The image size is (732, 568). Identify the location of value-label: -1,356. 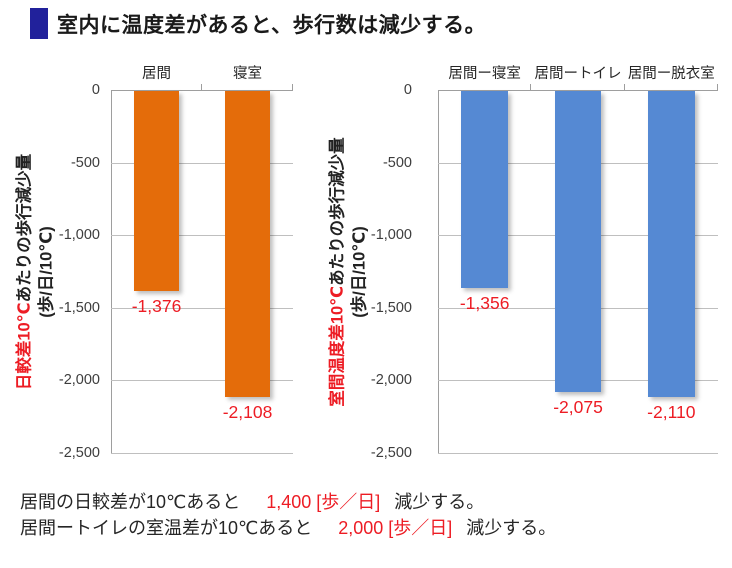
(484, 302).